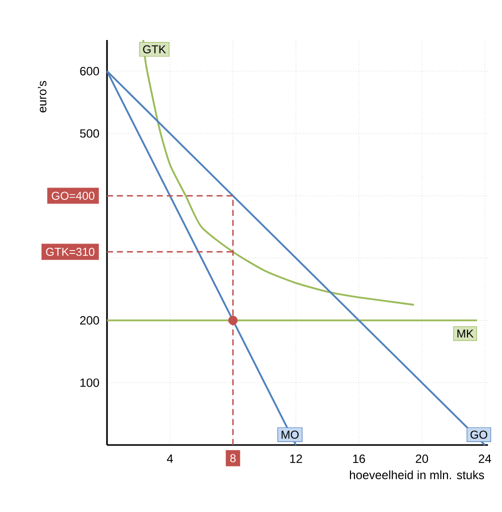 The width and height of the screenshot is (502, 512). Describe the element at coordinates (359, 458) in the screenshot. I see `x-tick-label: 16` at that location.